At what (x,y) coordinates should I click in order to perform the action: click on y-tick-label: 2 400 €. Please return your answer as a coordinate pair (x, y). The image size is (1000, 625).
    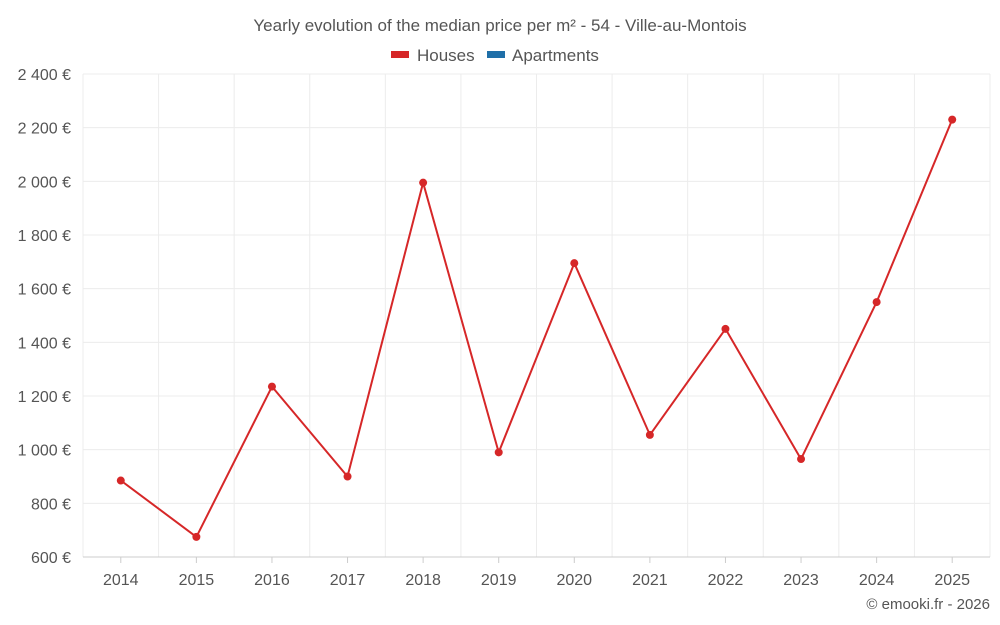
    Looking at the image, I should click on (44, 75).